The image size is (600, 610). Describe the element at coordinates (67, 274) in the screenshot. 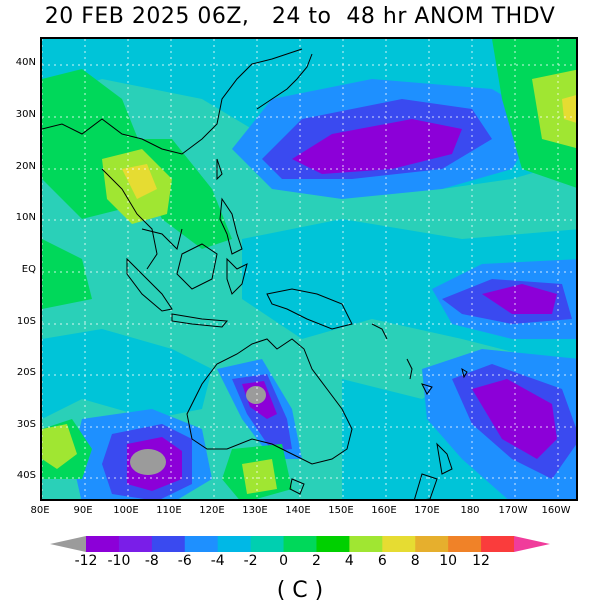

I see `contour-green-equator-west` at that location.